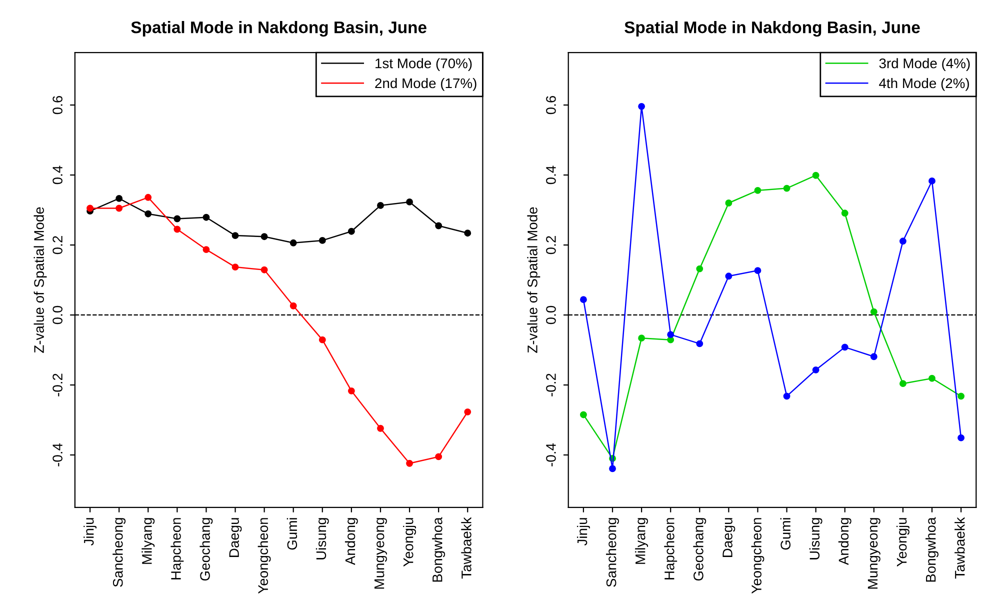 This screenshot has height=597, width=986. What do you see at coordinates (424, 65) in the screenshot?
I see `legend-label: 1st Mode (70%)` at bounding box center [424, 65].